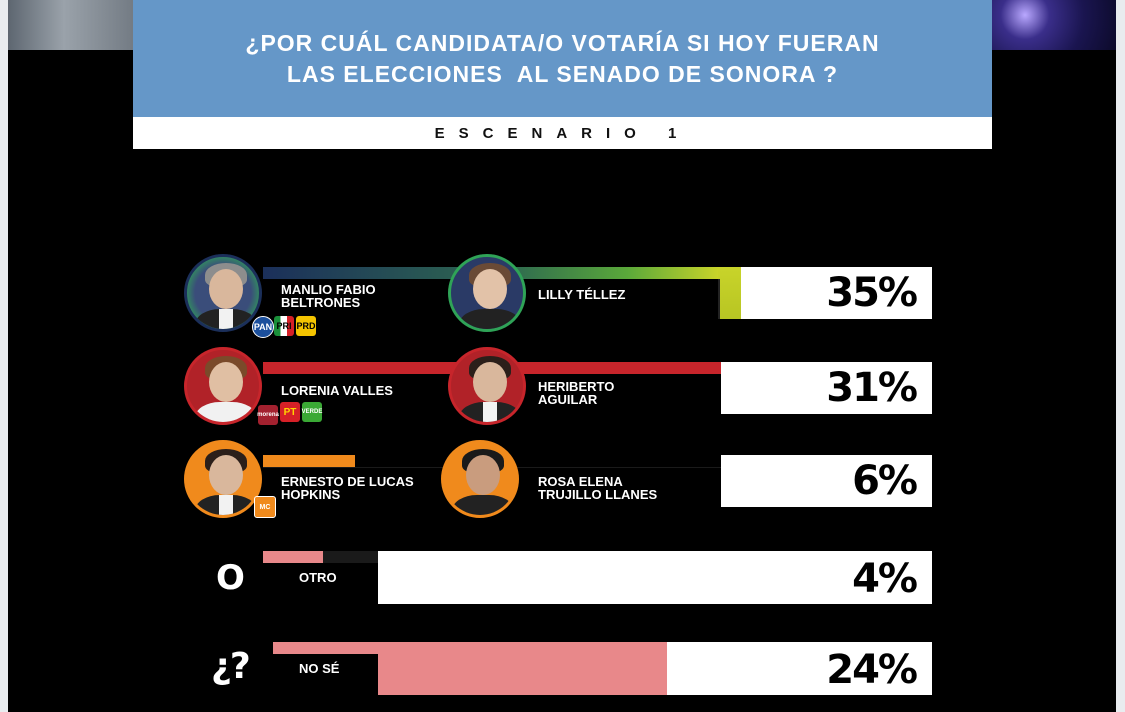 Image resolution: width=1125 pixels, height=712 pixels. I want to click on avatar-beltrones, so click(223, 293).